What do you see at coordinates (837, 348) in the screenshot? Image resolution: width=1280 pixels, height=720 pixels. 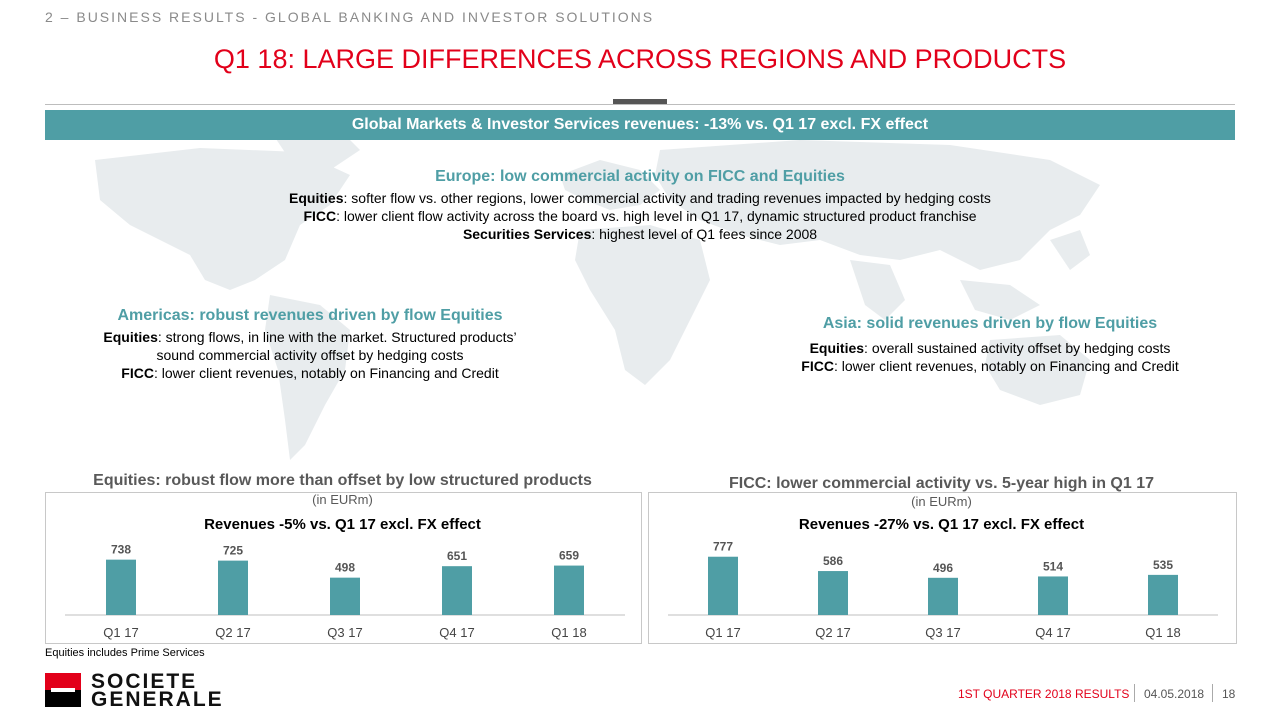 I see `asia-equities-label: Equities` at bounding box center [837, 348].